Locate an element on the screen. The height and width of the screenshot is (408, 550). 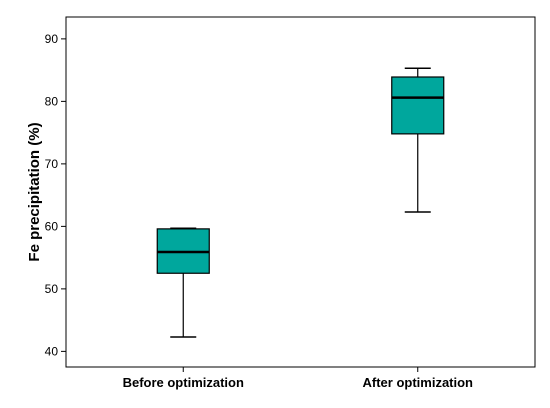
x-category-label: Before optimization is located at coordinates (183, 382).